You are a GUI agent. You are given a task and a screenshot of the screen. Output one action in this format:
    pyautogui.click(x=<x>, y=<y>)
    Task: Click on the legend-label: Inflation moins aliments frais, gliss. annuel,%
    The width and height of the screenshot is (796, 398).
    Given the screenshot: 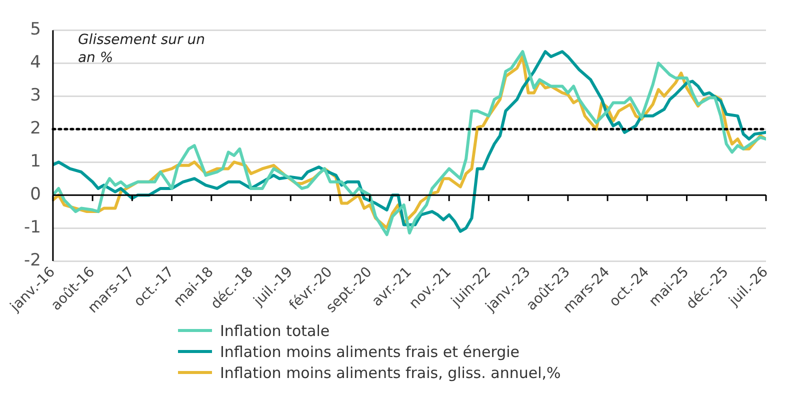 What is the action you would take?
    pyautogui.click(x=390, y=373)
    